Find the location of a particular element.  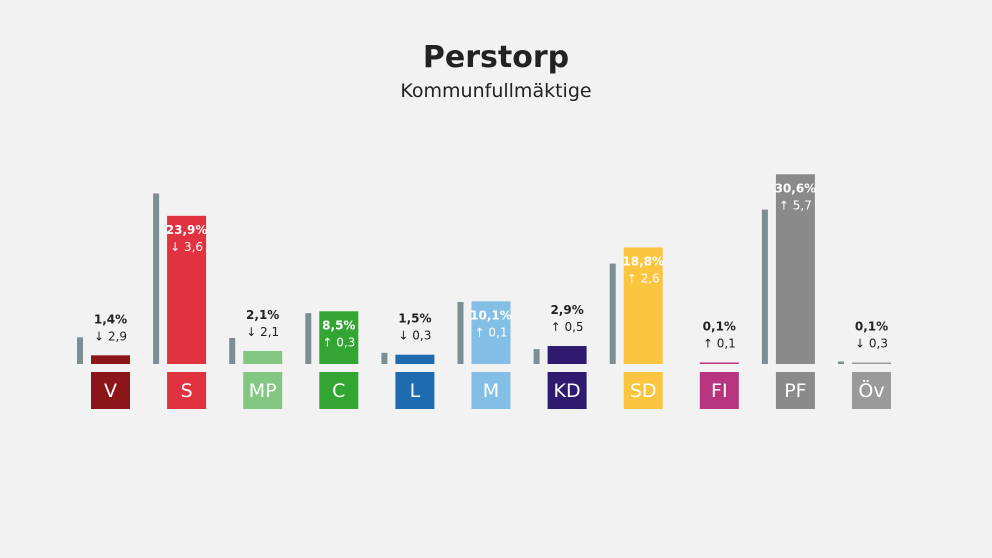

previous-bar-S is located at coordinates (156, 278).